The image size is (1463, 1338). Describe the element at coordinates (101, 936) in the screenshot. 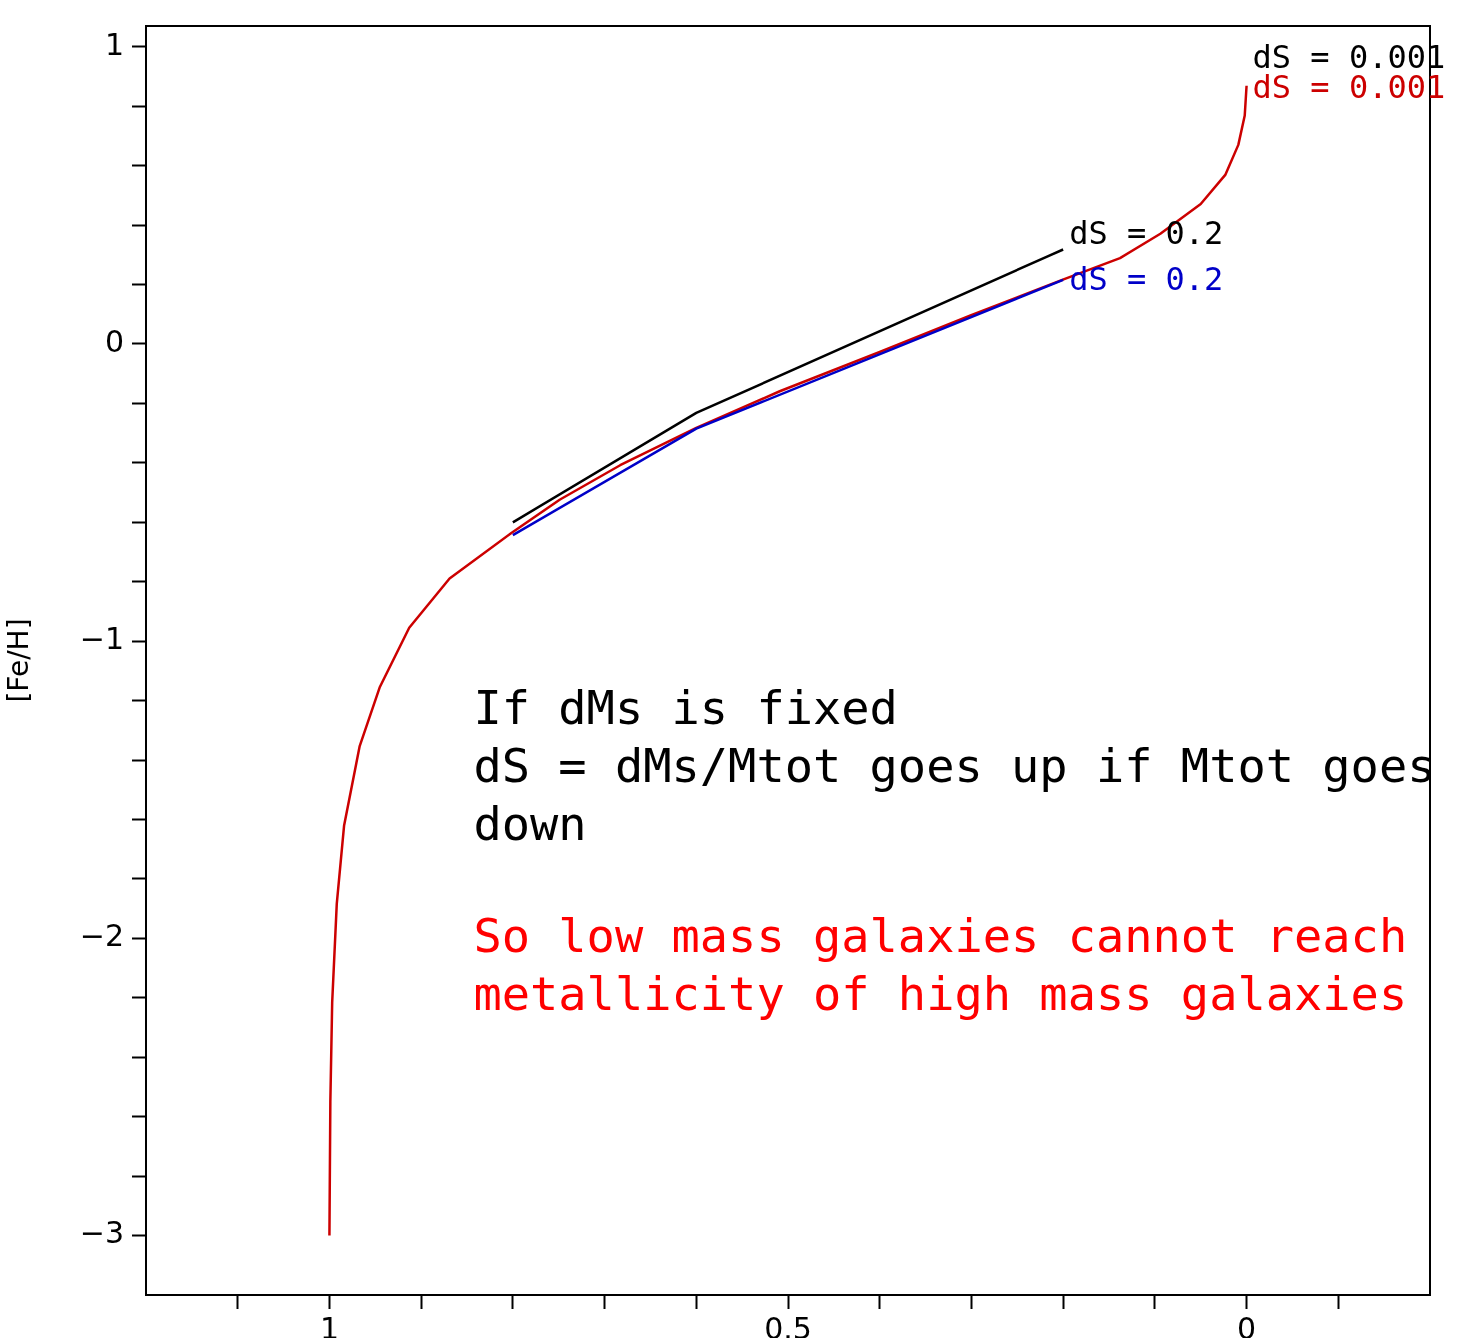

I see `y-tick-label: −2` at that location.